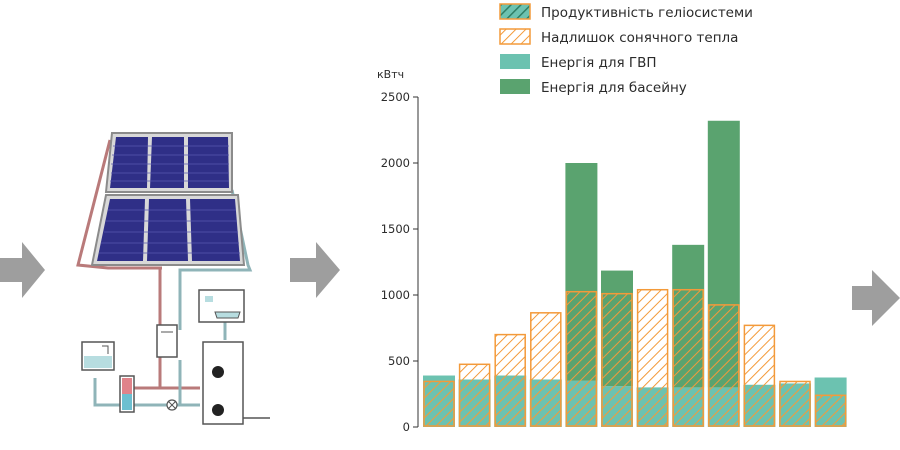  Describe the element at coordinates (395, 163) in the screenshot. I see `y-tick-label: 2000` at that location.